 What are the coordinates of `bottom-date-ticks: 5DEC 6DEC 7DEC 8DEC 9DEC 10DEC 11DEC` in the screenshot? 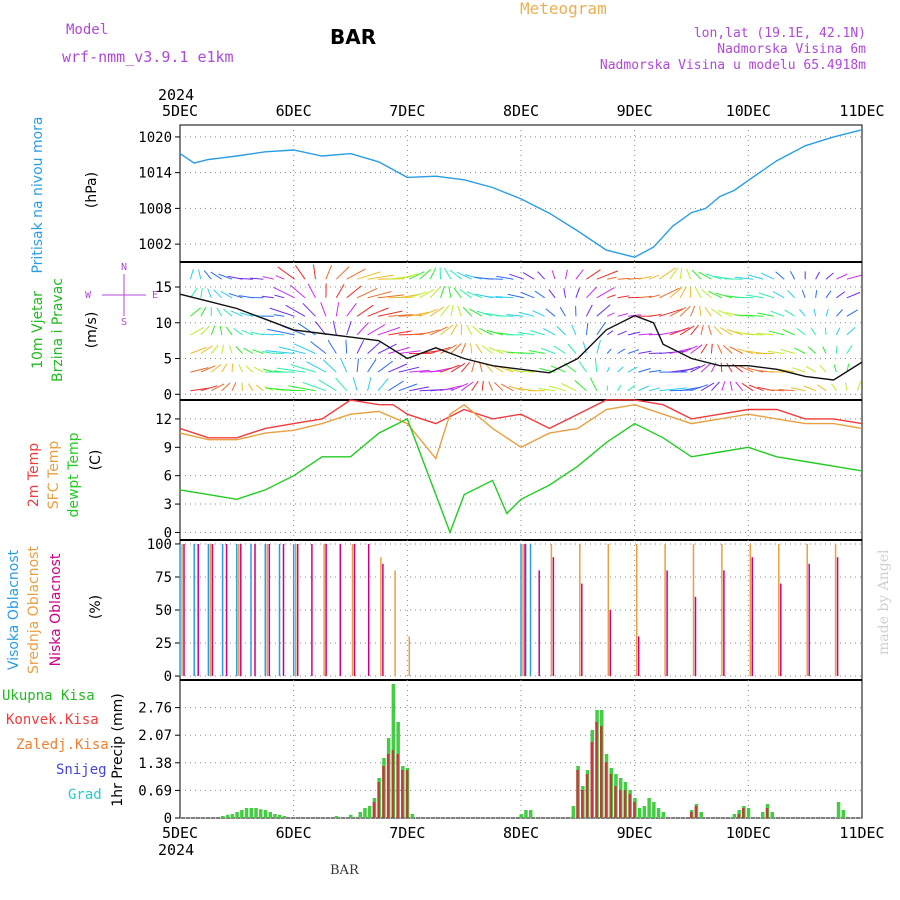 It's located at (523, 833).